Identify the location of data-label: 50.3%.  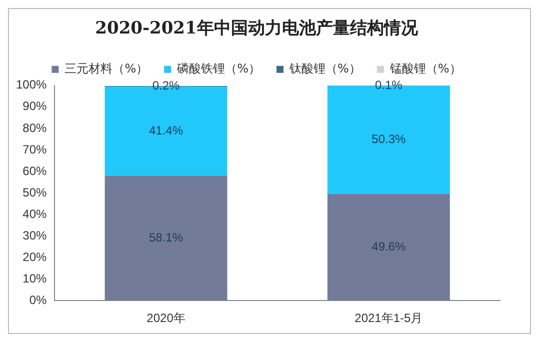
(389, 139).